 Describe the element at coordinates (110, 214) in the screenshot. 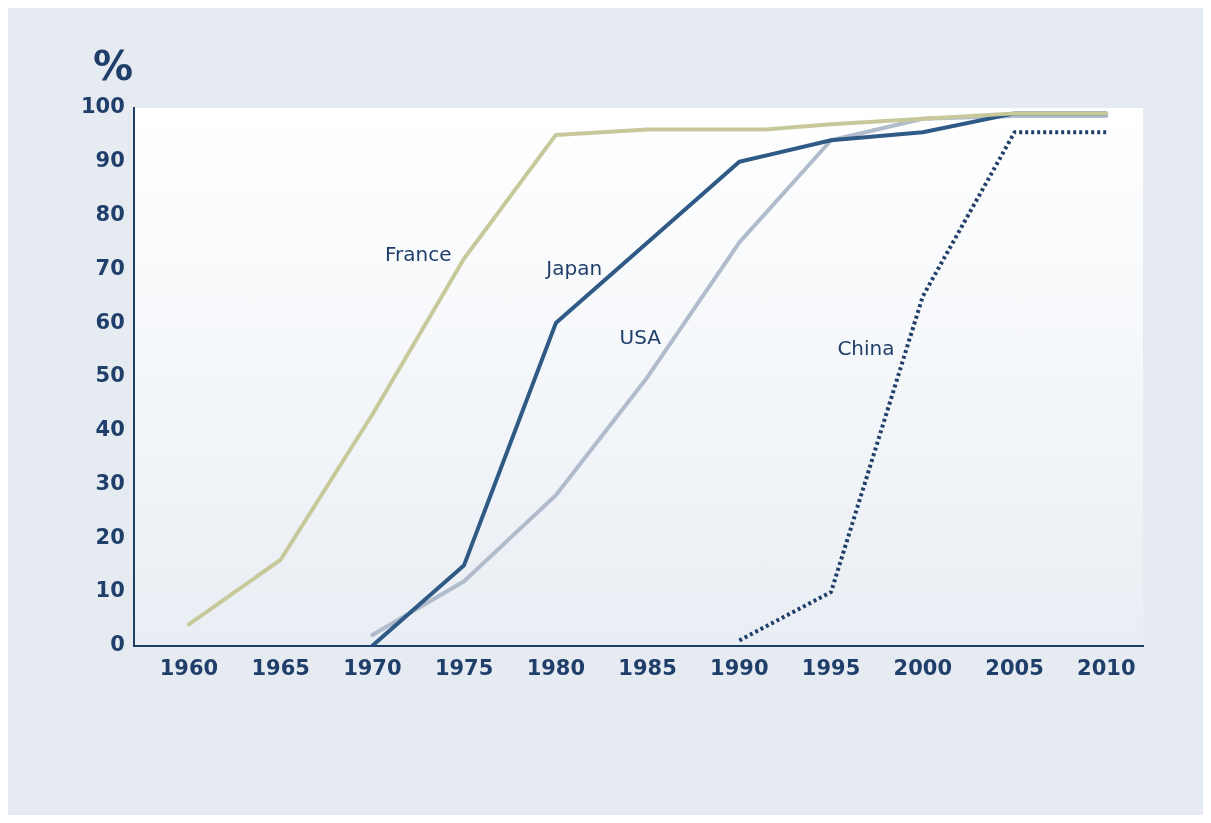

I see `y-tick-label: 80` at that location.